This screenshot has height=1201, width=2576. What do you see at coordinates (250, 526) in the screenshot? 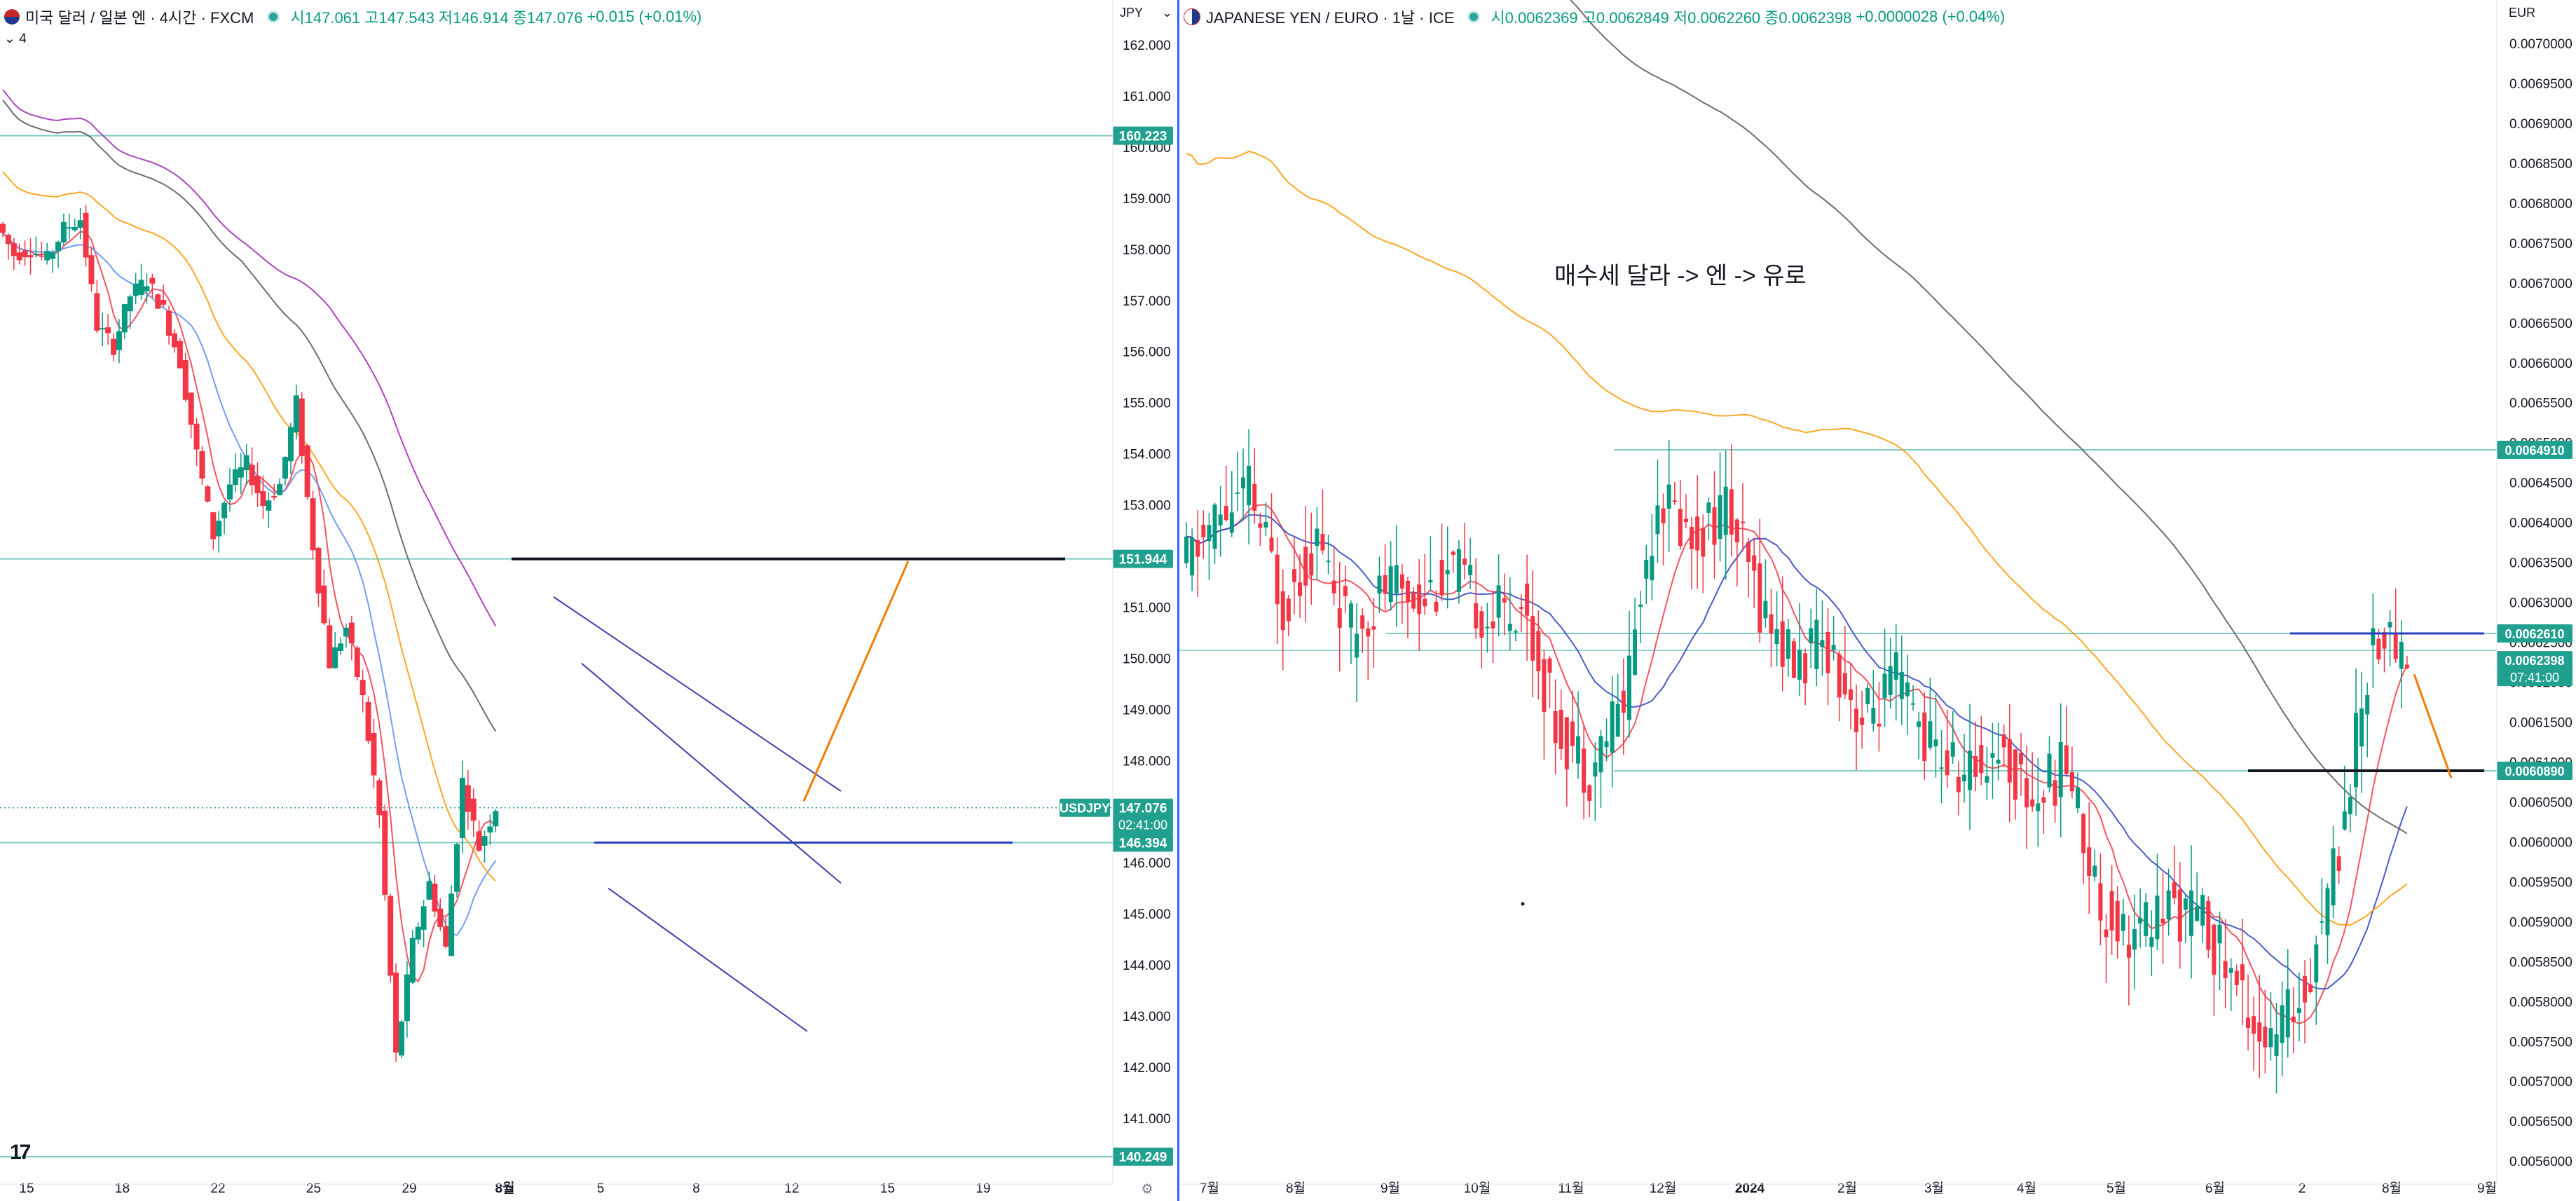
I see `moving-average-line` at bounding box center [250, 526].